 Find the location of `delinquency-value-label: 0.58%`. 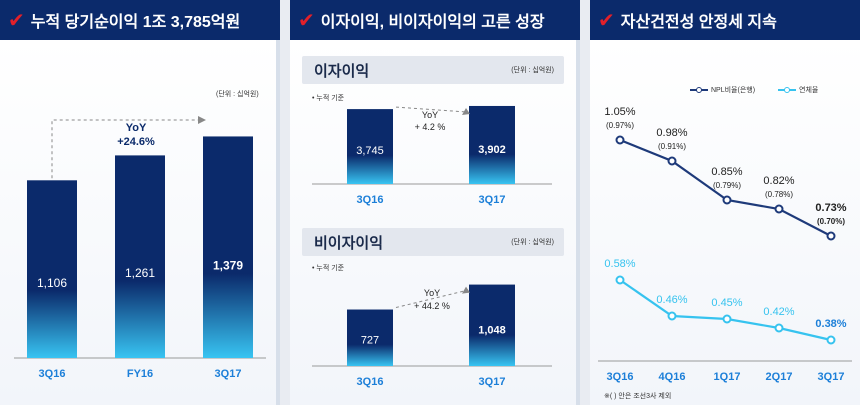

delinquency-value-label: 0.58% is located at coordinates (619, 264).